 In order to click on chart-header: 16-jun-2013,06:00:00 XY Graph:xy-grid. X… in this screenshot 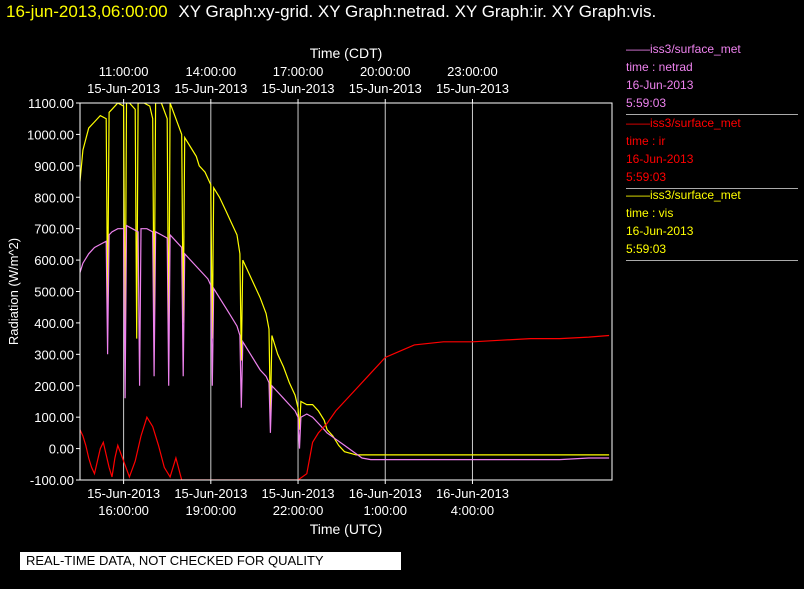, I will do `click(331, 12)`.